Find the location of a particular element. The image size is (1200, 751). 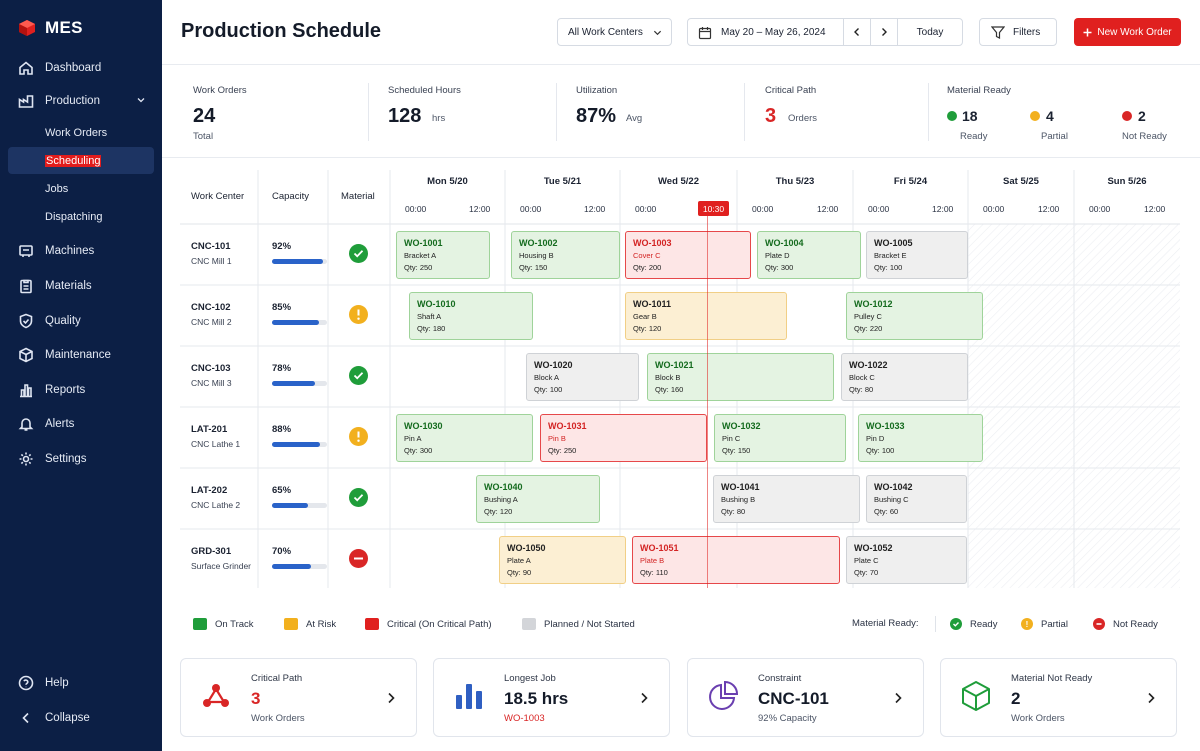

next-week-button is located at coordinates (884, 32).